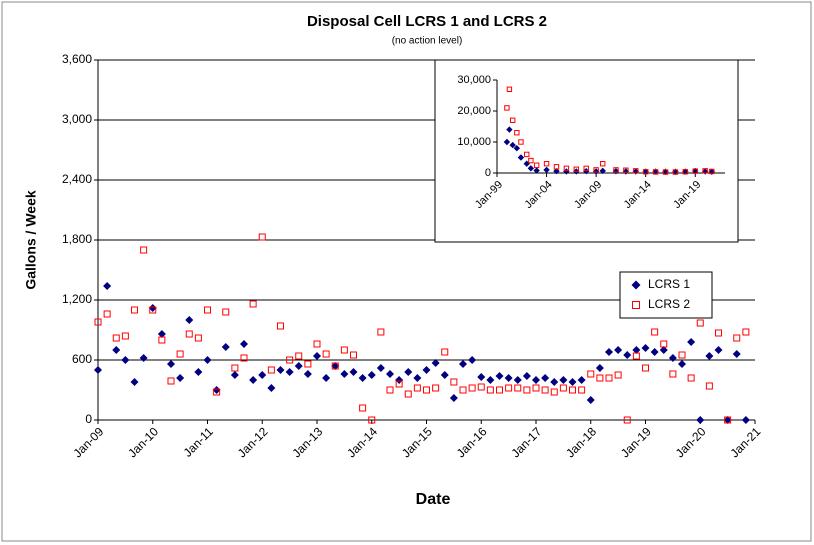 This screenshot has width=814, height=545. Describe the element at coordinates (82, 359) in the screenshot. I see `y-tick-label: 600` at that location.